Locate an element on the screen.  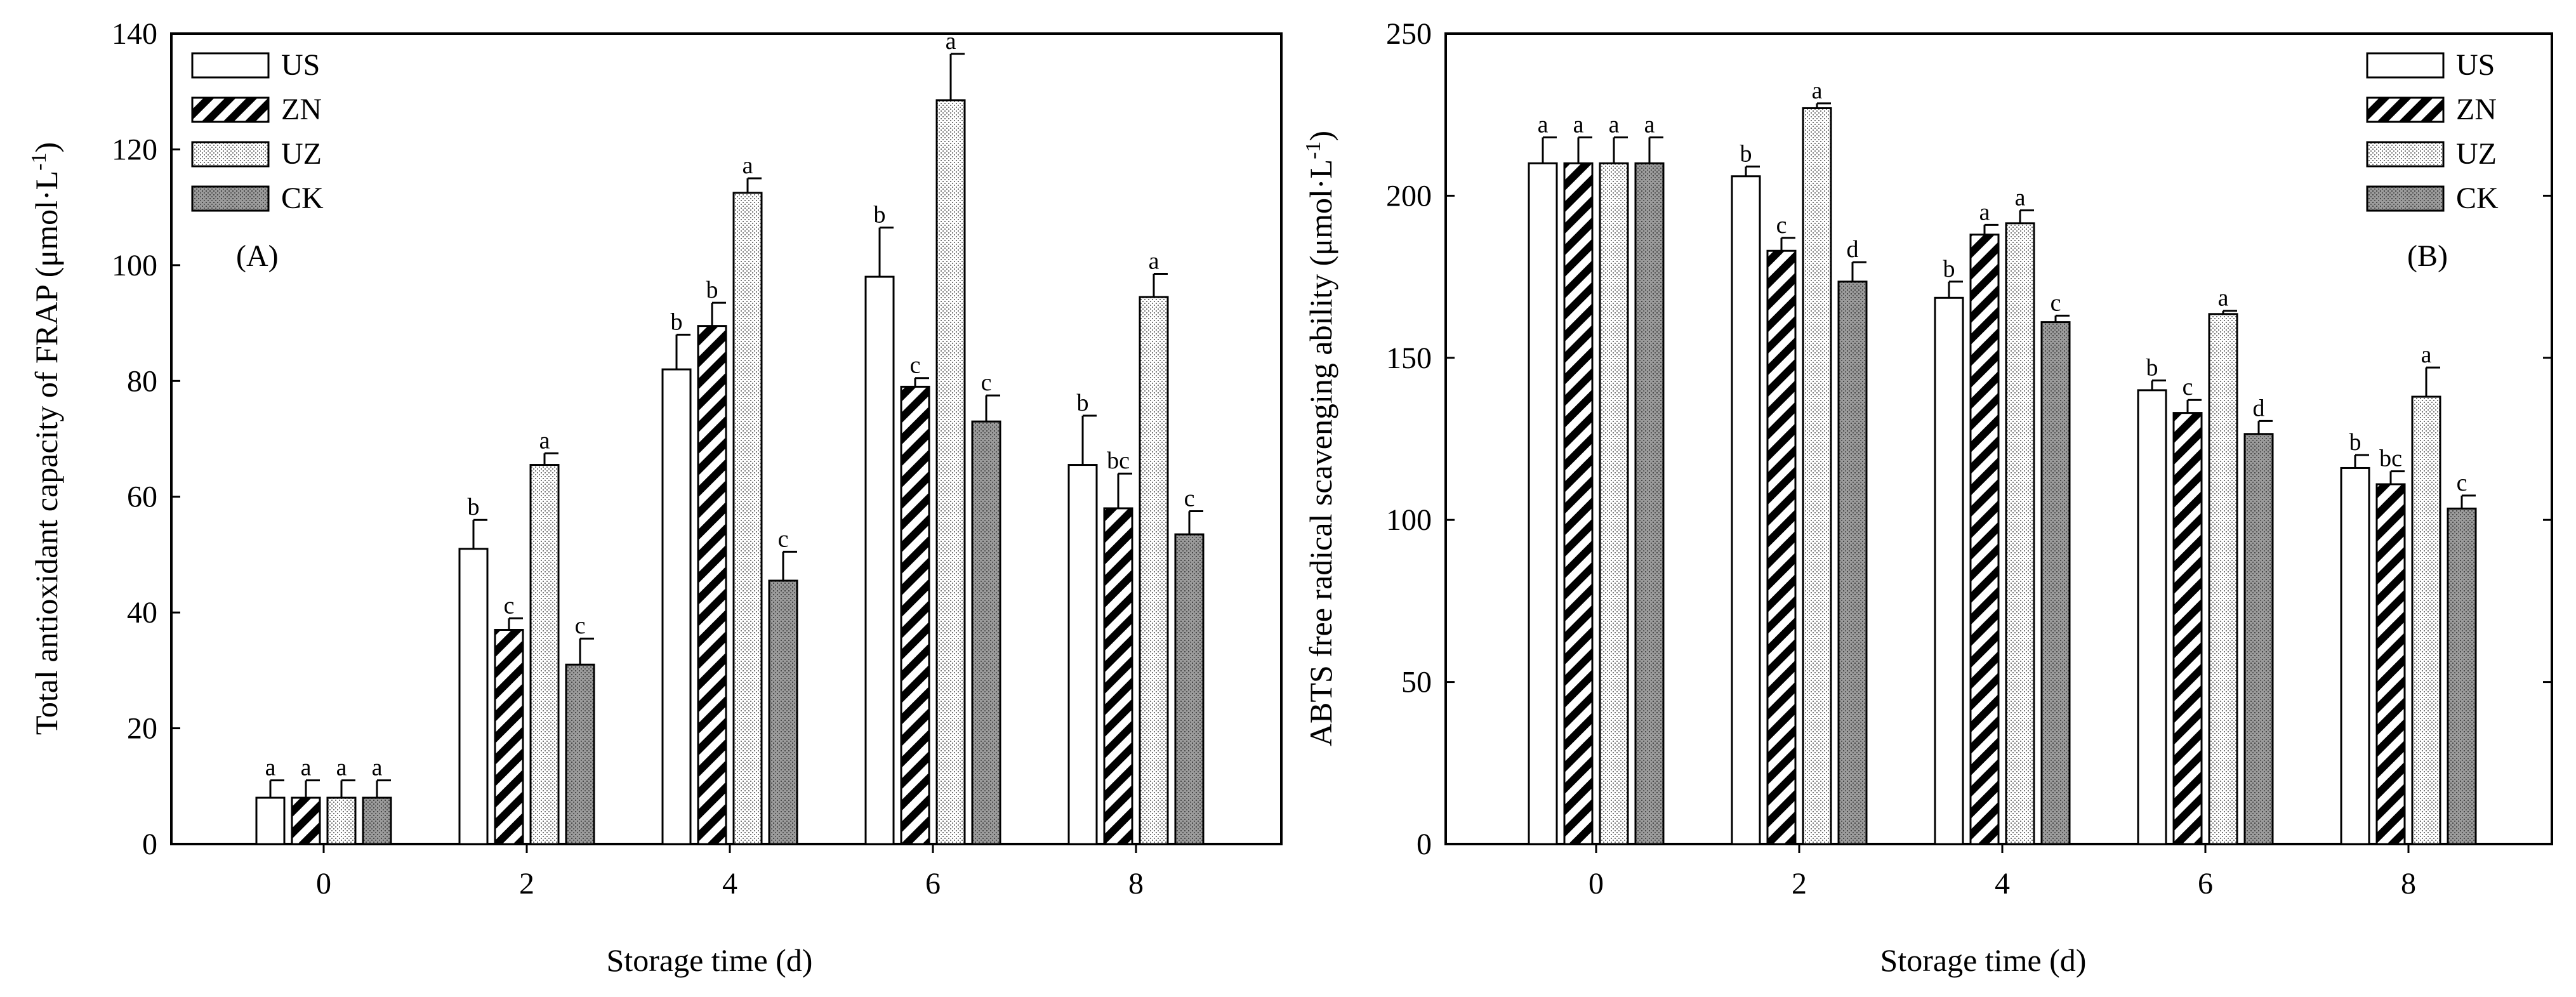
x-tick-label: 2 is located at coordinates (1799, 884).